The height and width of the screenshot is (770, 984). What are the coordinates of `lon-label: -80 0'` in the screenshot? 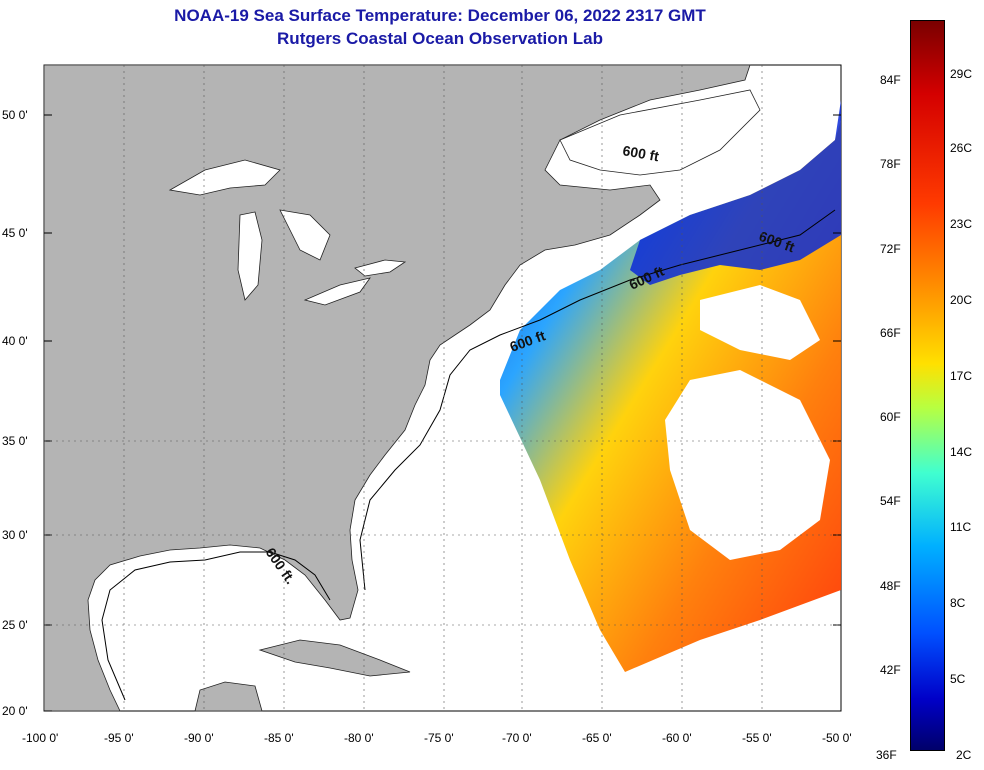 It's located at (359, 738).